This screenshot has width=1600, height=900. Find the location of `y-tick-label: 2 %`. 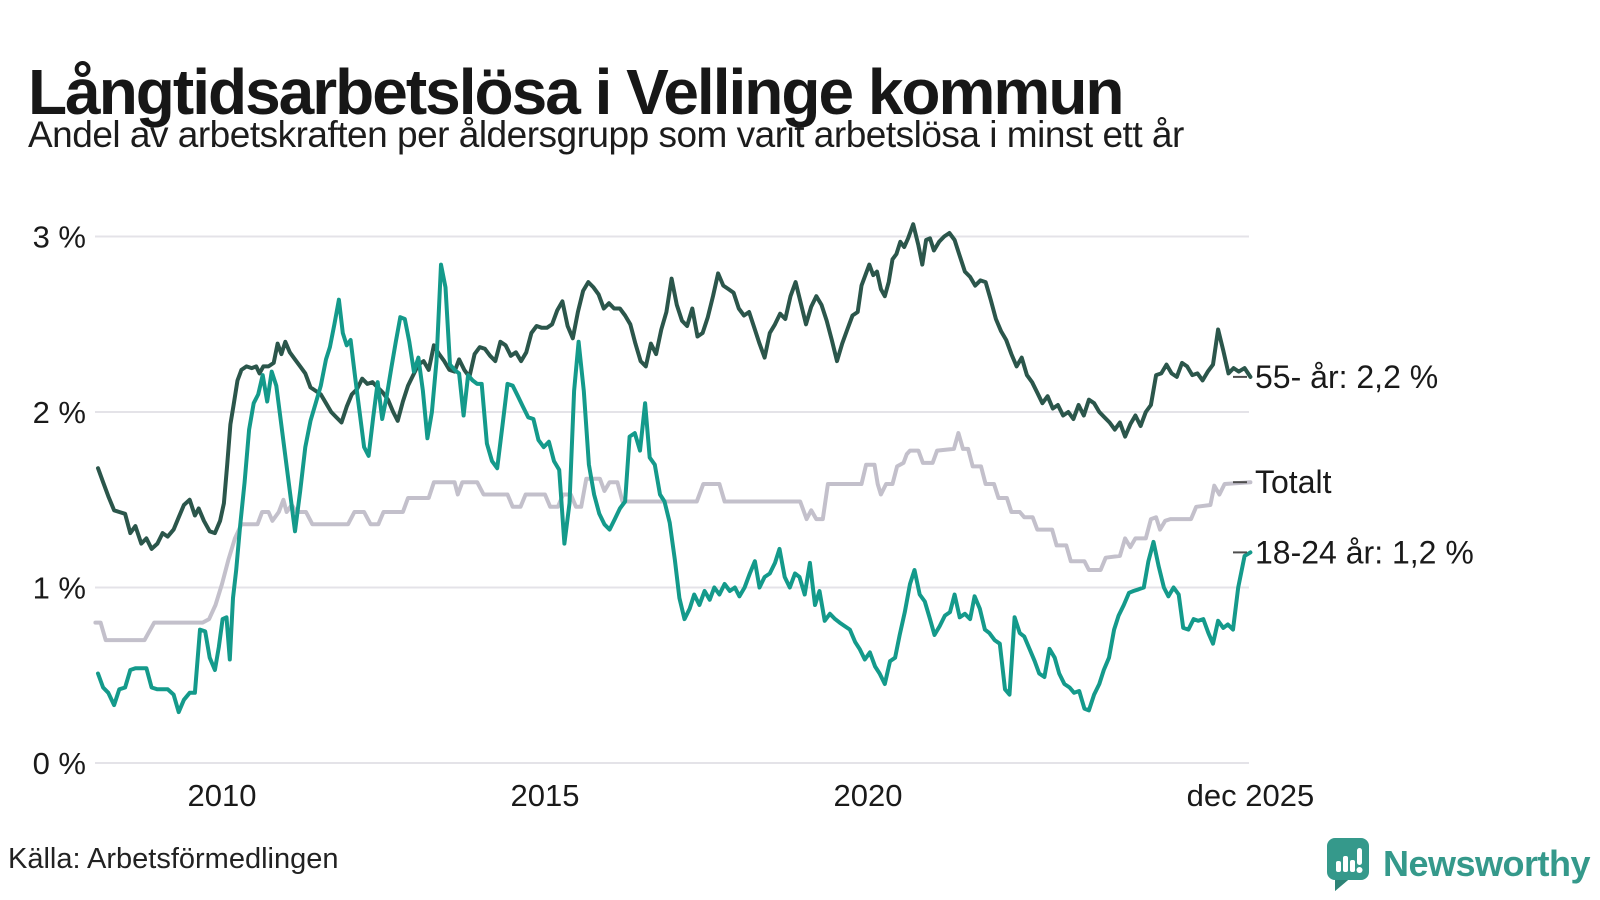

y-tick-label: 2 % is located at coordinates (59, 412).